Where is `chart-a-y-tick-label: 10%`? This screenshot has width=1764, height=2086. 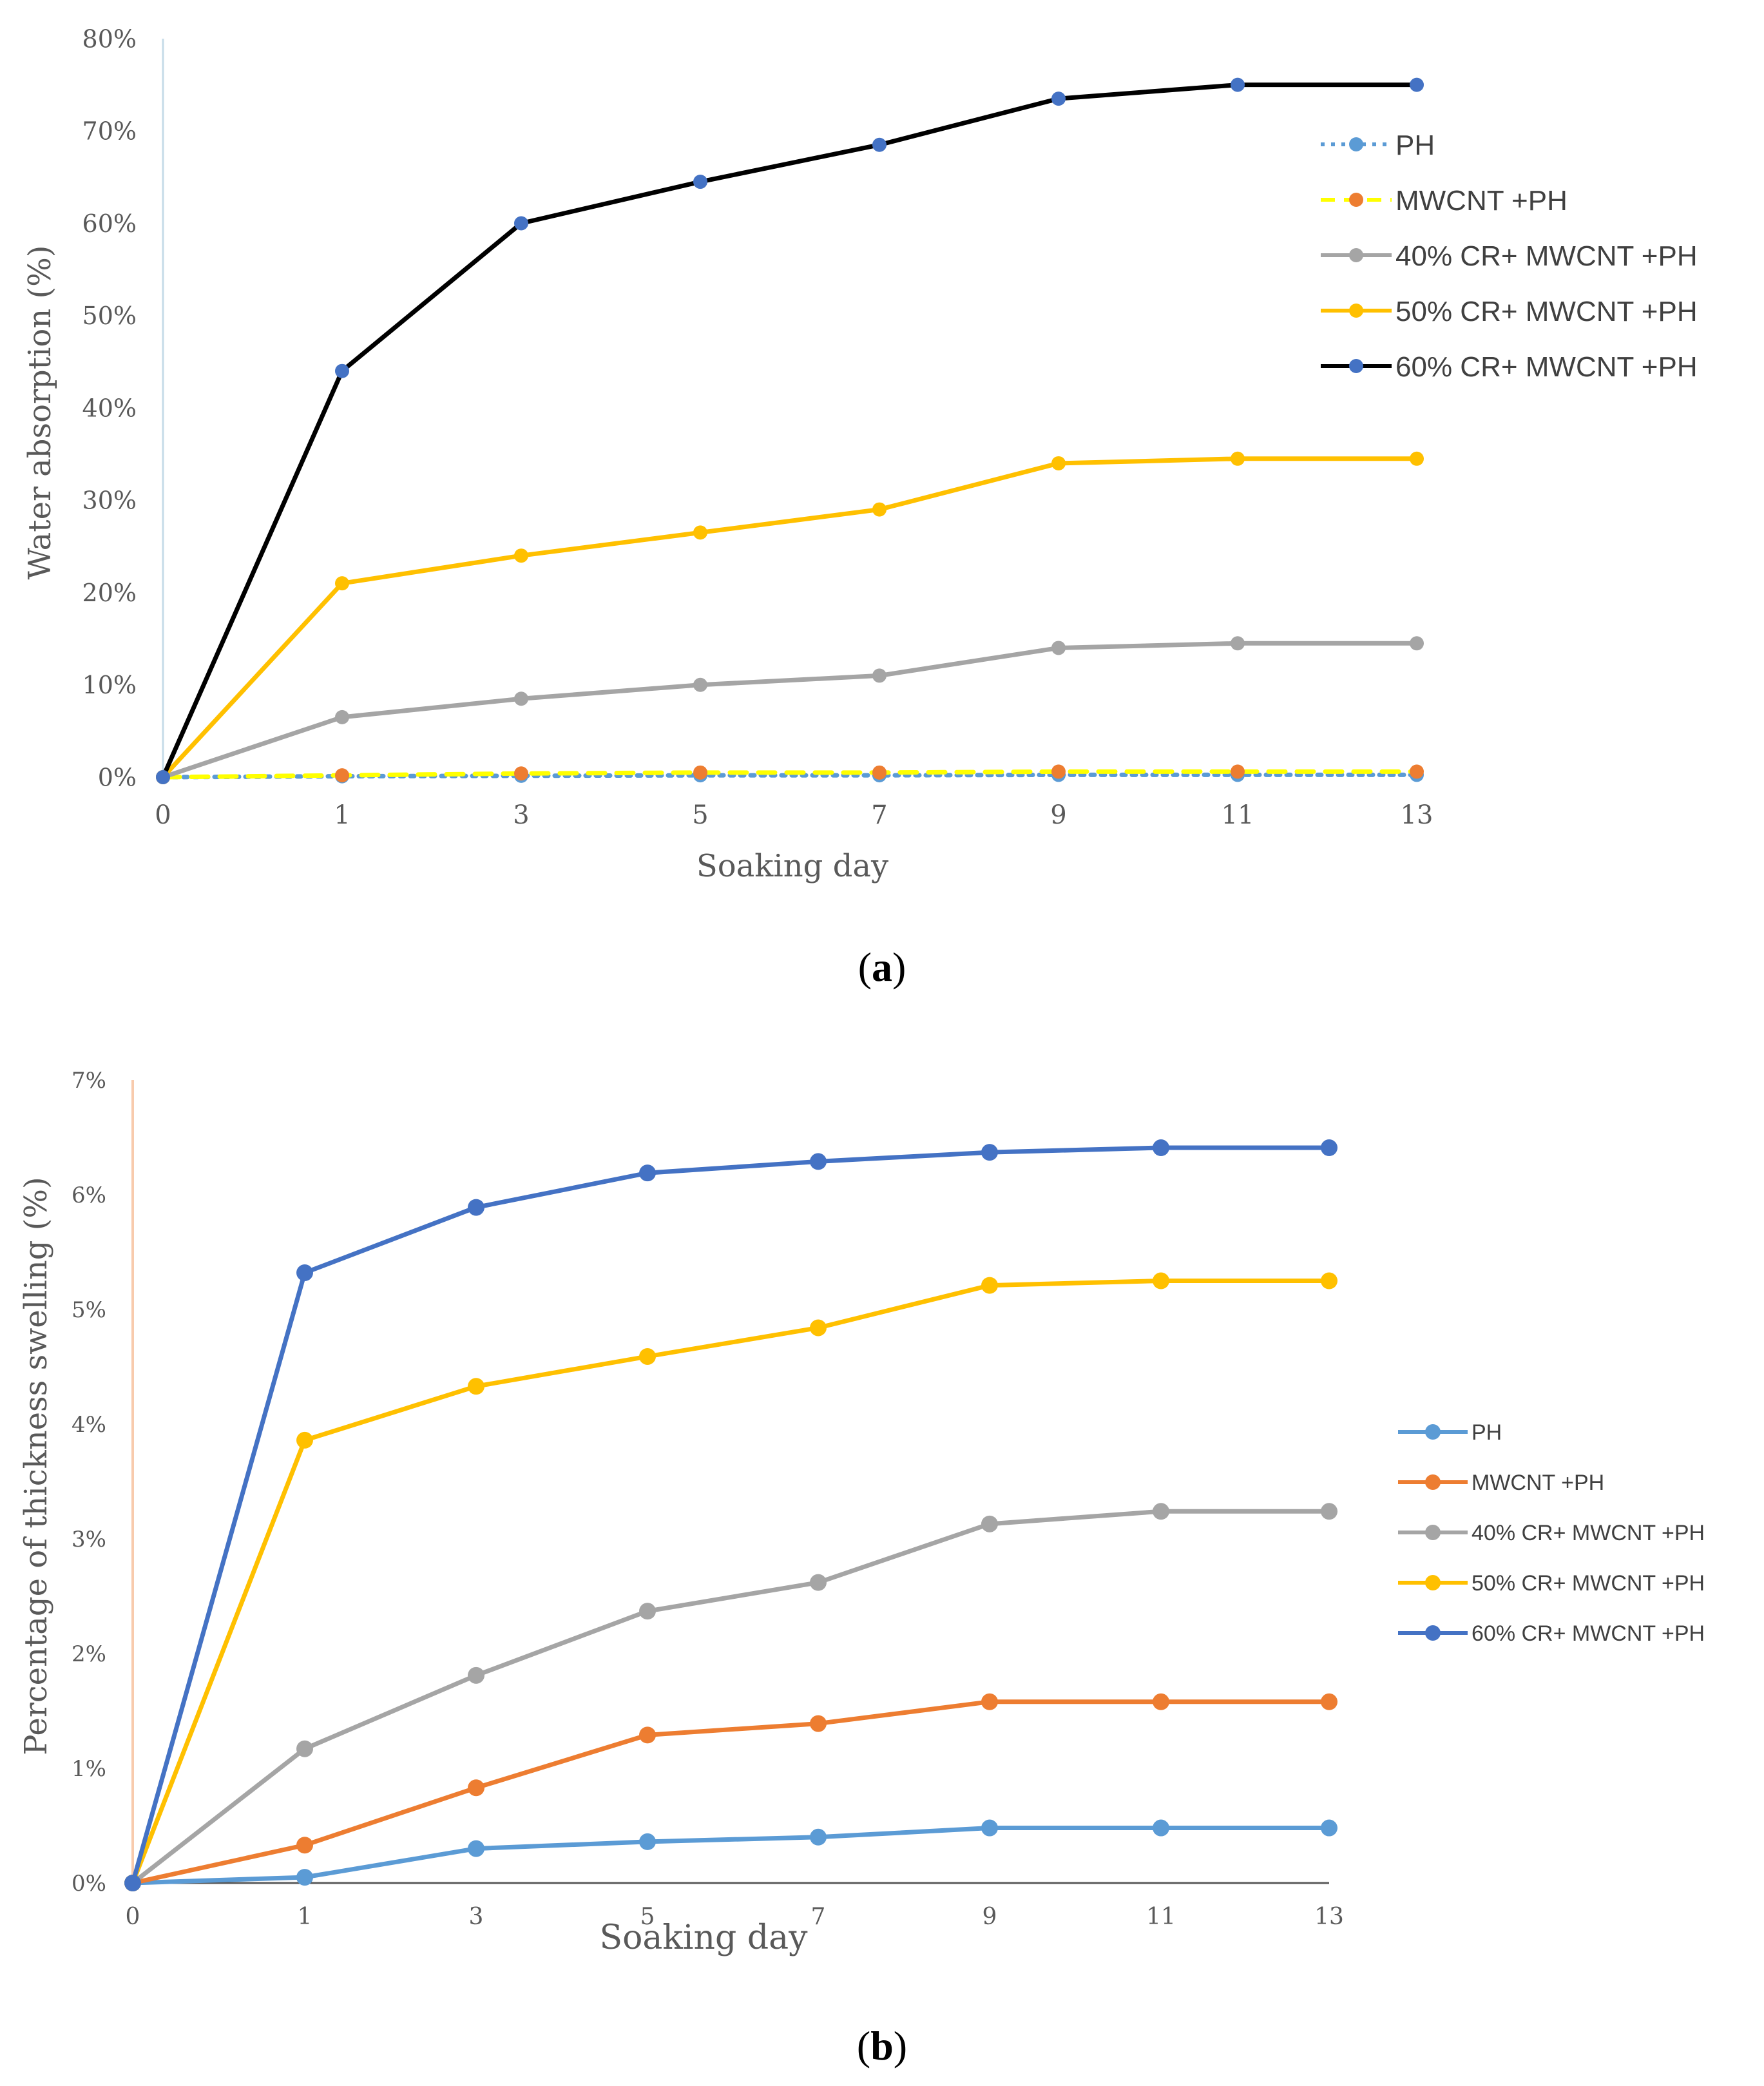
chart-a-y-tick-label: 10% is located at coordinates (109, 685).